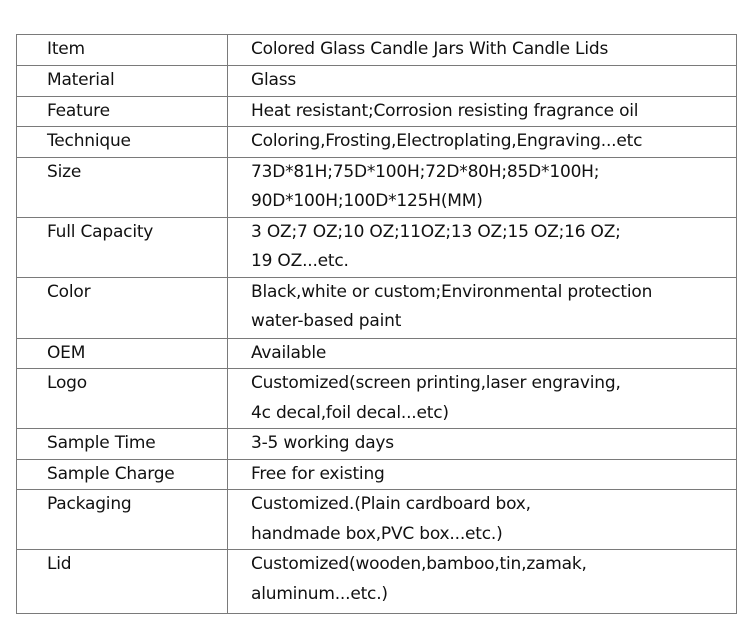 This screenshot has height=631, width=750. What do you see at coordinates (322, 443) in the screenshot?
I see `spec-value-line: 3-5 working days` at bounding box center [322, 443].